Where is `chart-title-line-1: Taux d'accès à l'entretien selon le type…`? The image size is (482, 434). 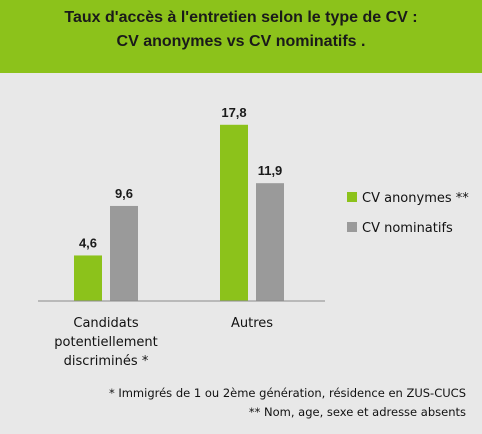
chart-title-line-1: Taux d'accès à l'entretien selon le type… is located at coordinates (241, 17).